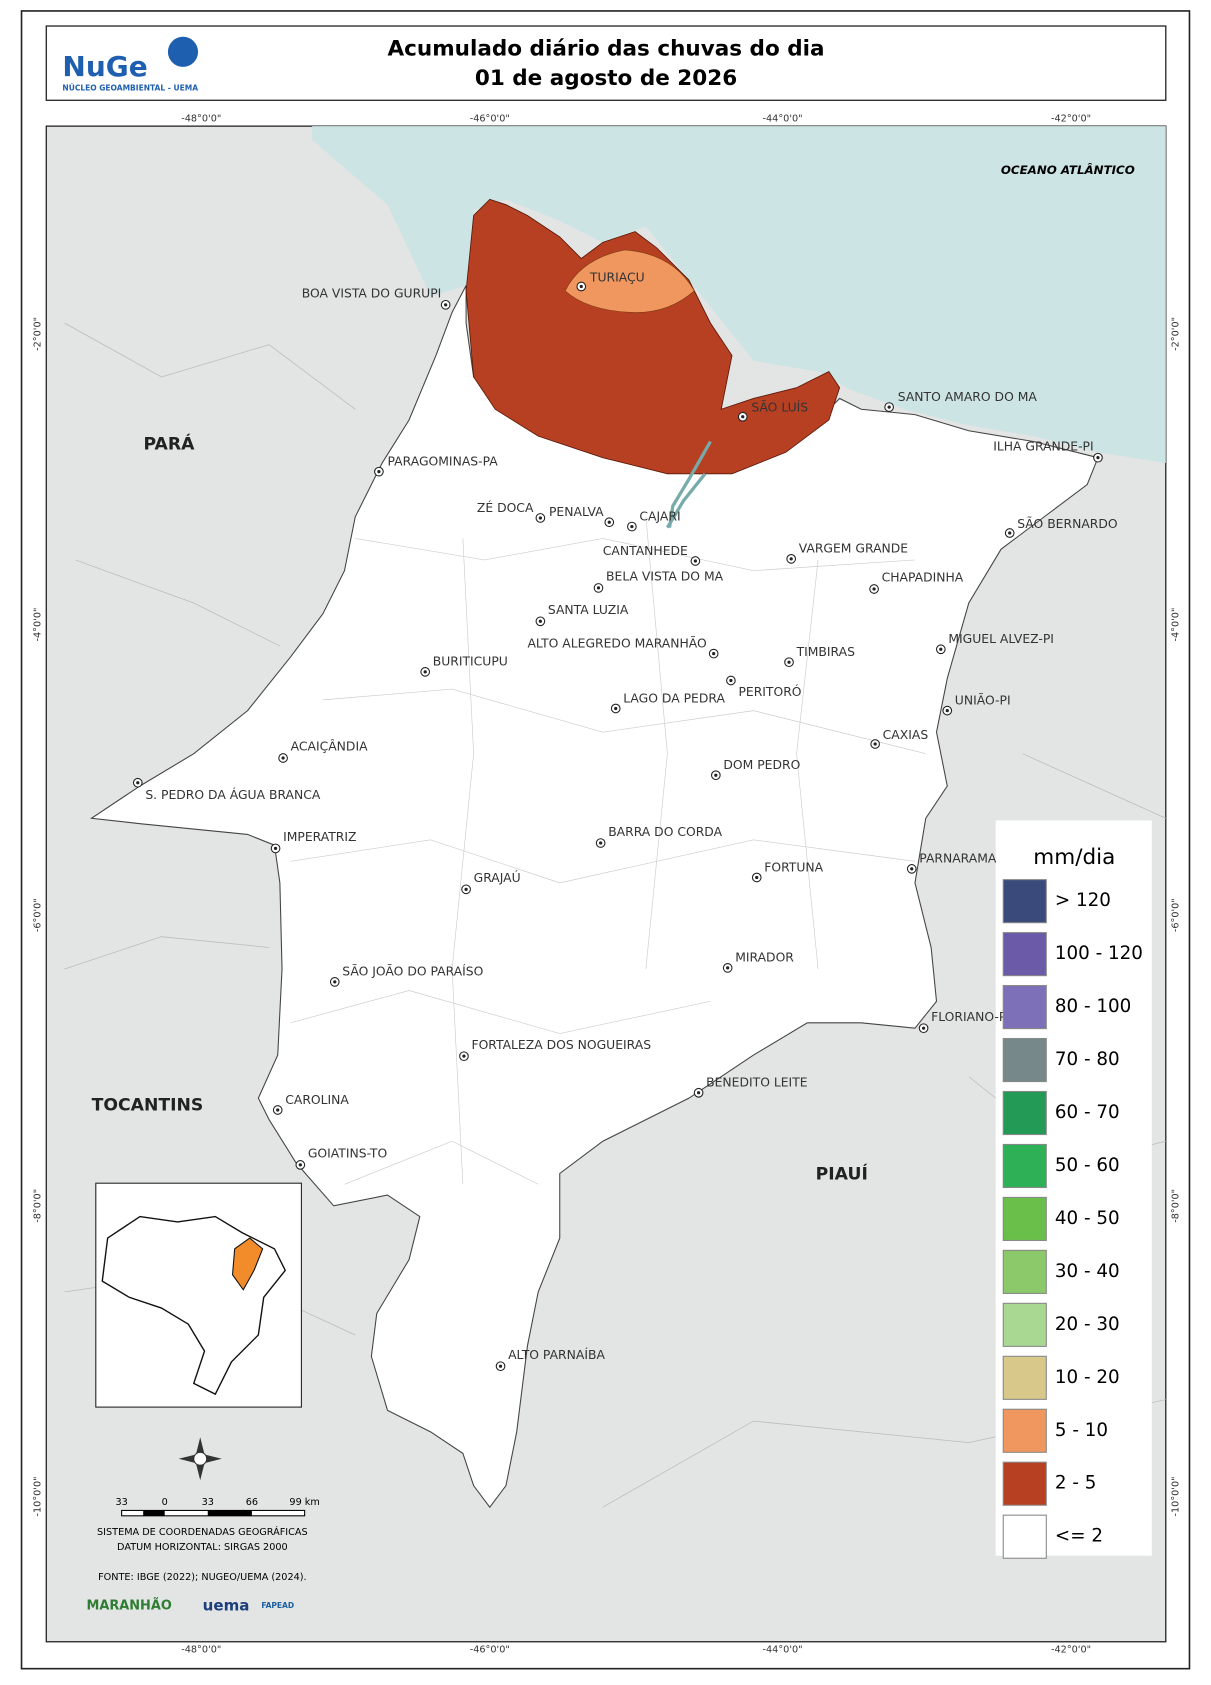 Image resolution: width=1211 pixels, height=1685 pixels. What do you see at coordinates (1087, 1165) in the screenshot?
I see `legend-label: 50 - 60` at bounding box center [1087, 1165].